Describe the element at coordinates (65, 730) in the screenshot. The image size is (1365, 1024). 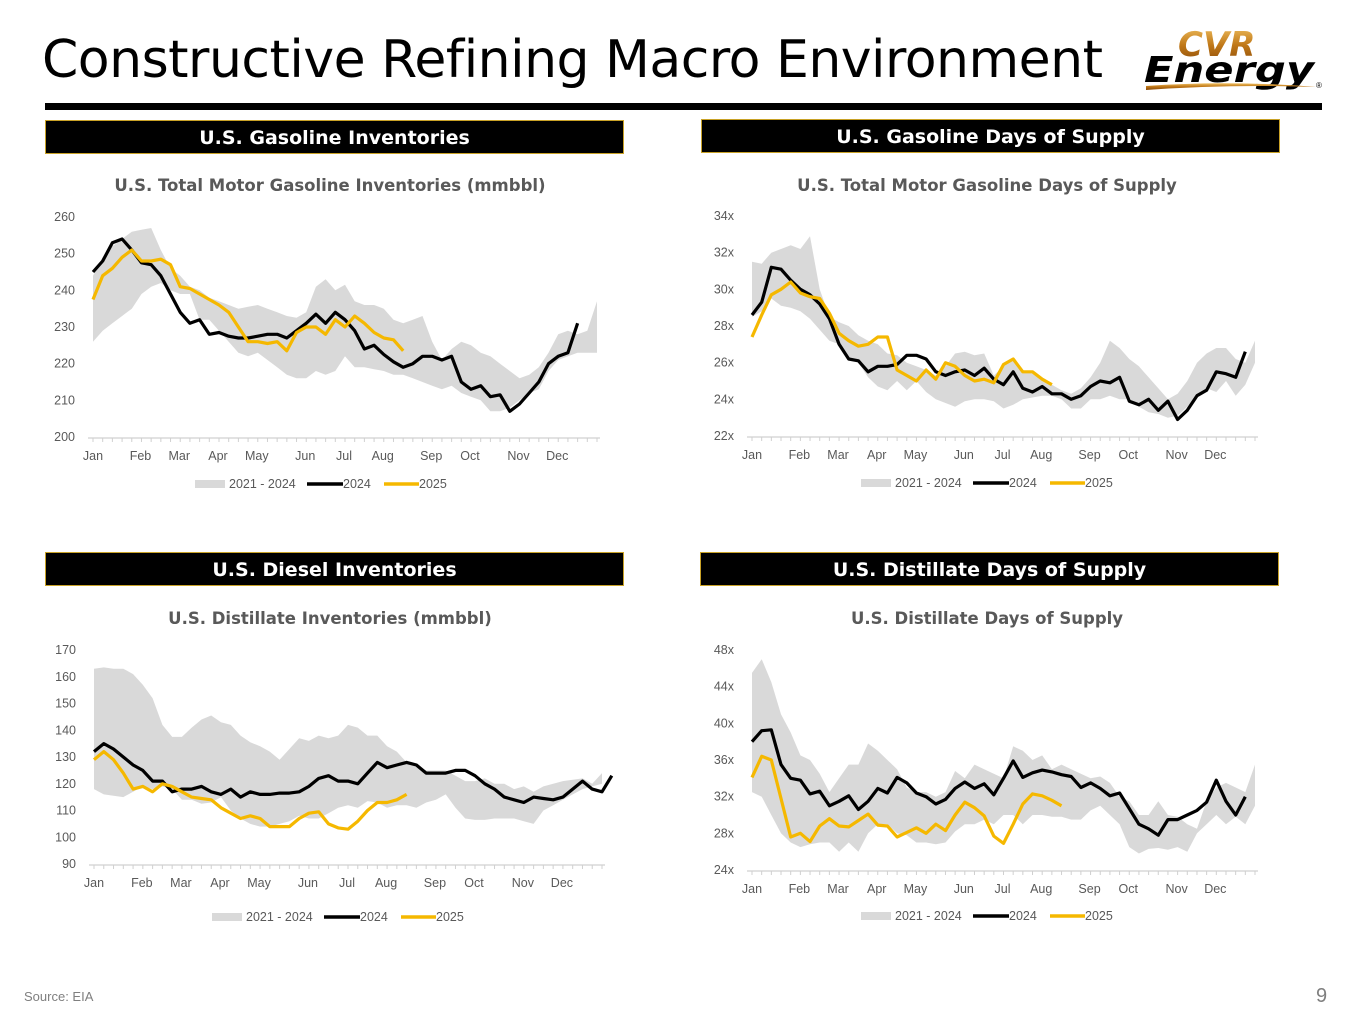
I see `y-tick-label: 140` at that location.